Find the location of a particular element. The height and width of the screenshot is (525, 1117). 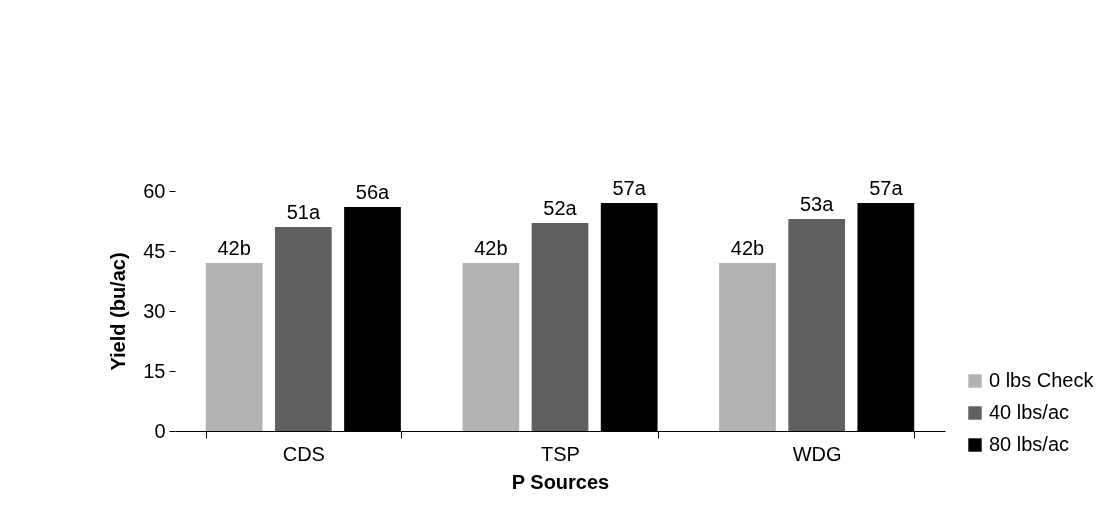

x-axis-title: P Sources is located at coordinates (560, 481).